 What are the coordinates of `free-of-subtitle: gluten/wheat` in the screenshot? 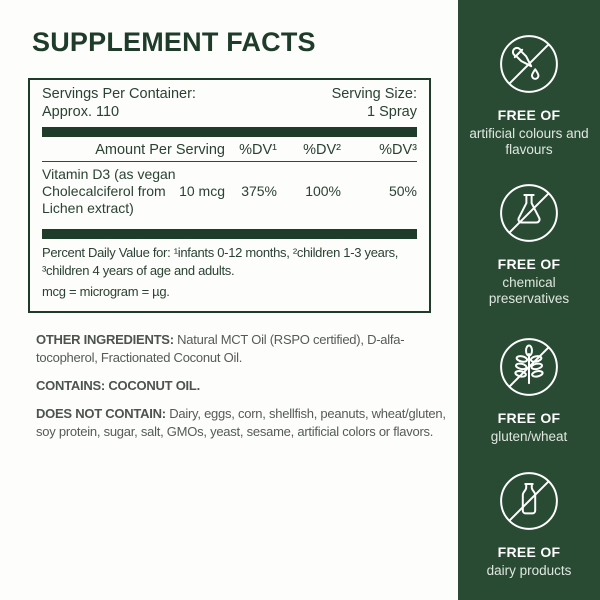 It's located at (529, 436).